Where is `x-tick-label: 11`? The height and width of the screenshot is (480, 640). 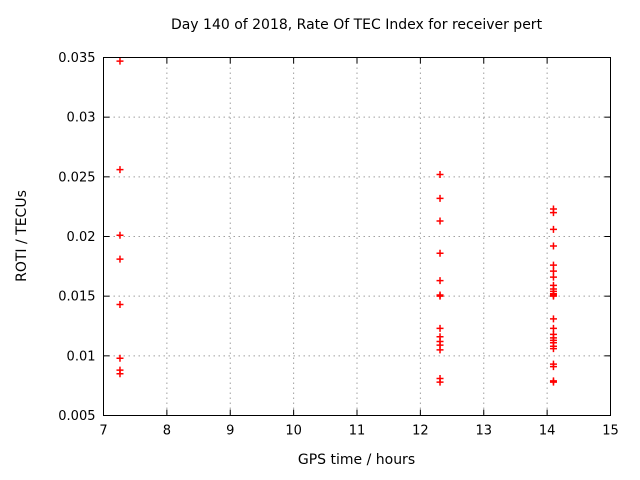
x-tick-label: 11 is located at coordinates (357, 431).